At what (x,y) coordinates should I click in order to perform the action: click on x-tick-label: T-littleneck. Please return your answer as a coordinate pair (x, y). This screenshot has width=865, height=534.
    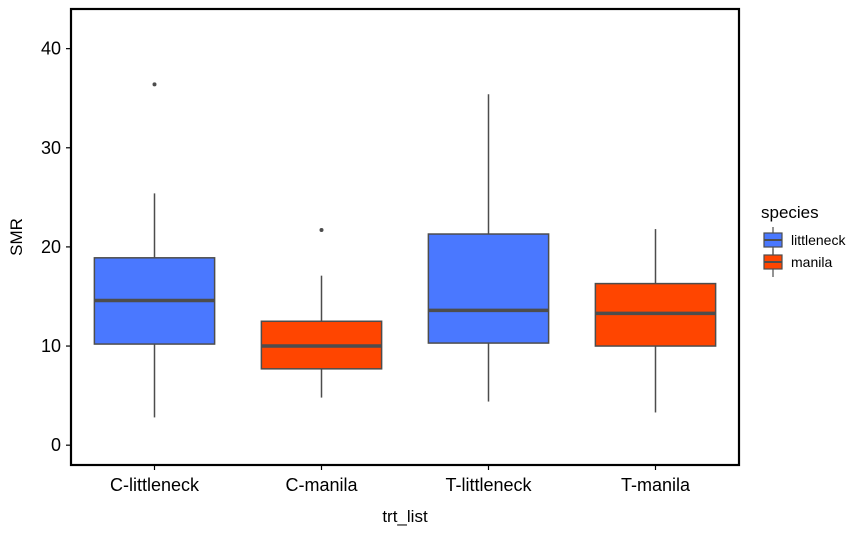
    Looking at the image, I should click on (488, 485).